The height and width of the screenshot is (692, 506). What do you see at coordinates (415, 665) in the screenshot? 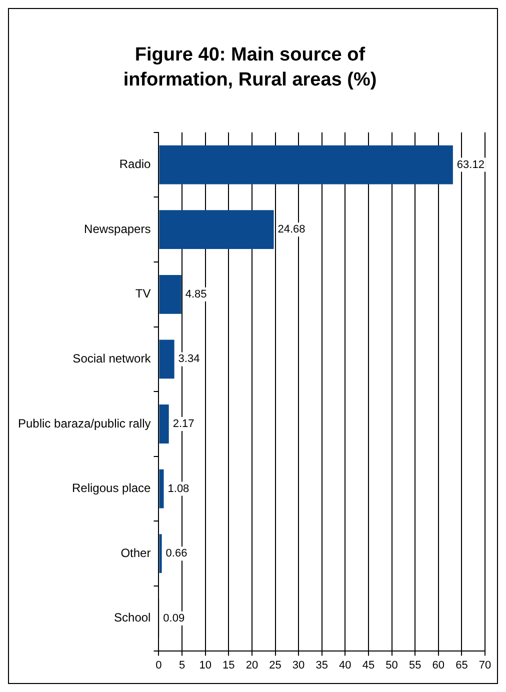
I see `x-tick-label: 55` at bounding box center [415, 665].